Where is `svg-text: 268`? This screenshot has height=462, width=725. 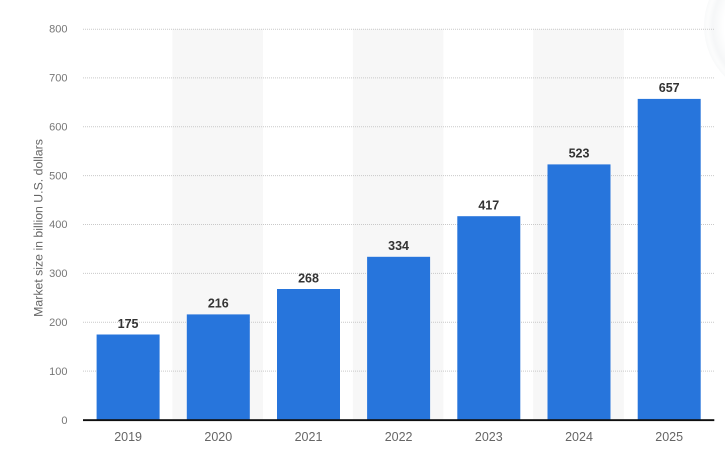 svg-text: 268 is located at coordinates (308, 278).